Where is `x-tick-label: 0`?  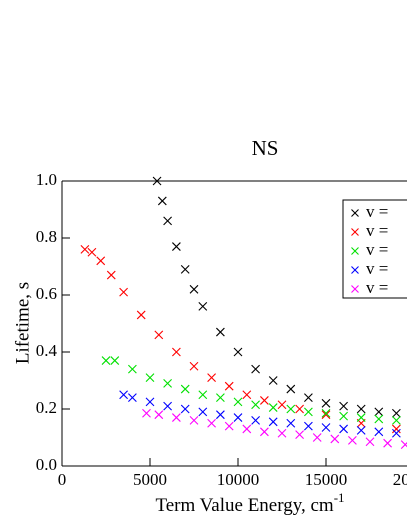 x-tick-label: 0 is located at coordinates (62, 479).